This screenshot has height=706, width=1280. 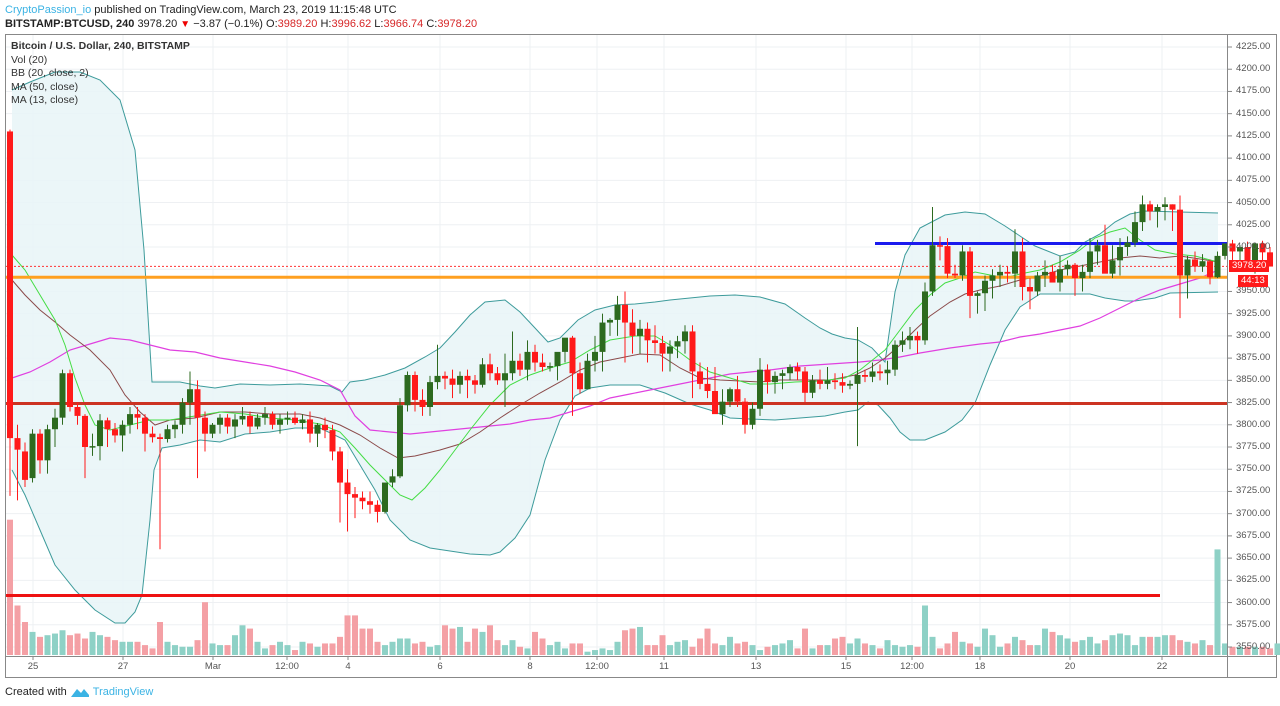 I want to click on author-link: CryptoPassion_io, so click(x=48, y=10).